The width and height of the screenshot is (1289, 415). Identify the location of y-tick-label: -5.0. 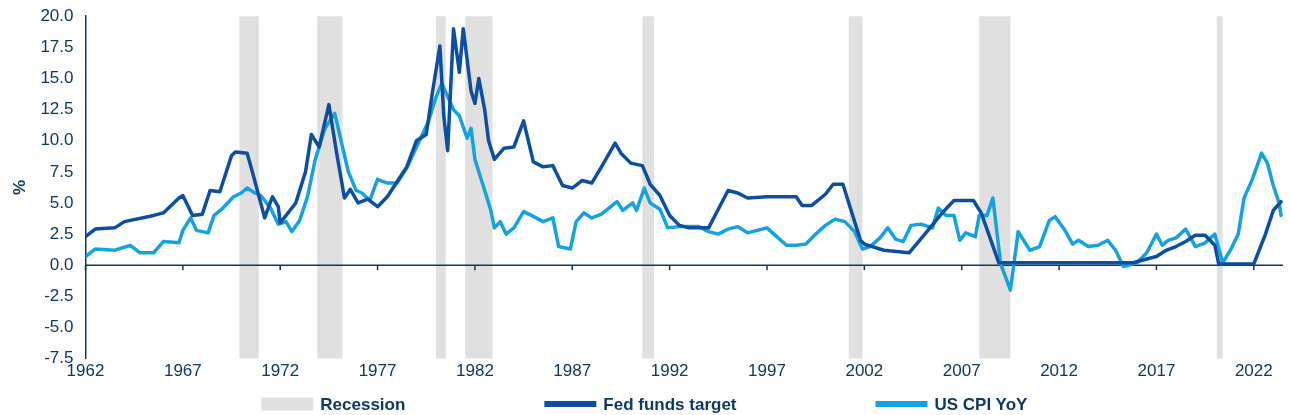
(59, 327).